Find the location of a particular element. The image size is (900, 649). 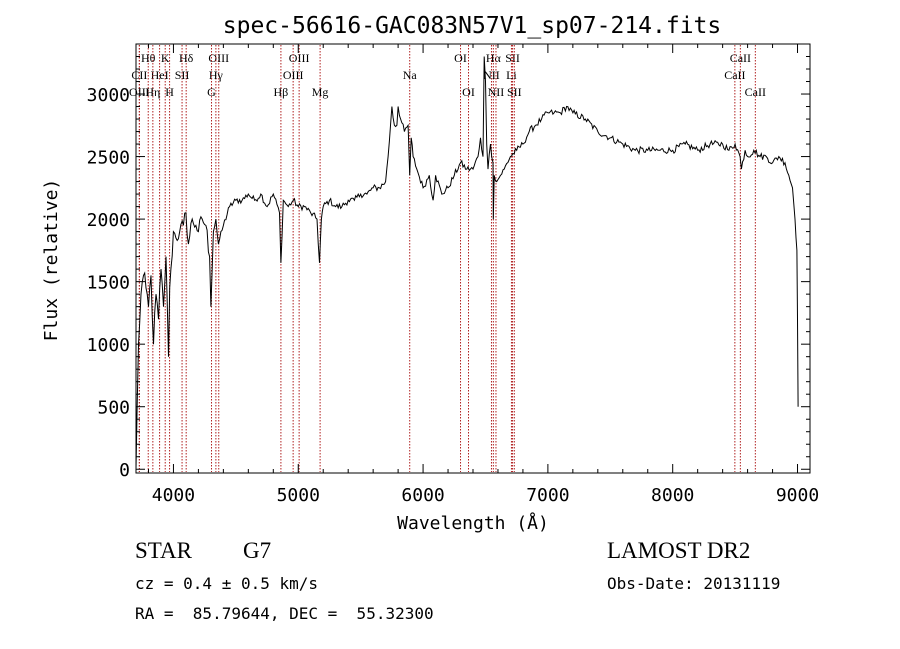

y-tick-label: 2000 is located at coordinates (108, 220).